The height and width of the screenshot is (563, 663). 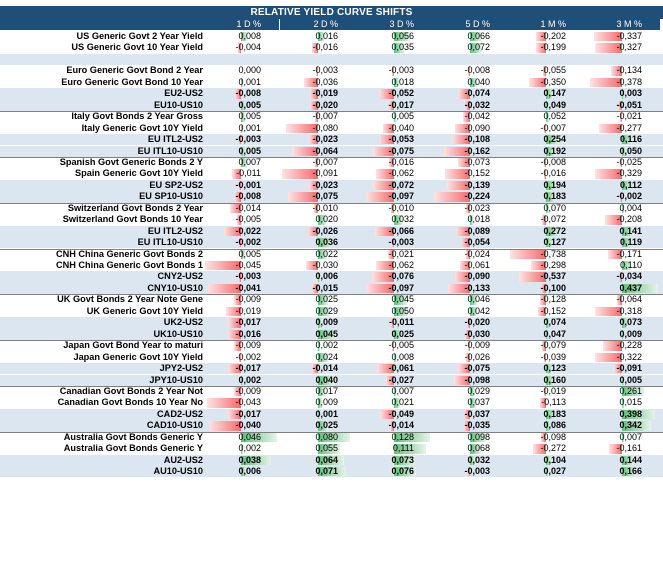 I want to click on value-text: -0,032, so click(x=477, y=104).